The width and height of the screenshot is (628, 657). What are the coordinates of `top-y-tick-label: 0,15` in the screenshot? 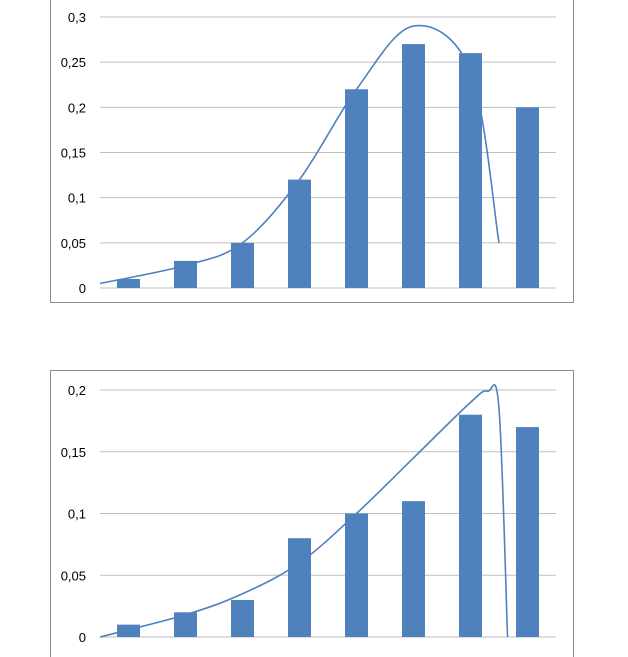 It's located at (73, 153).